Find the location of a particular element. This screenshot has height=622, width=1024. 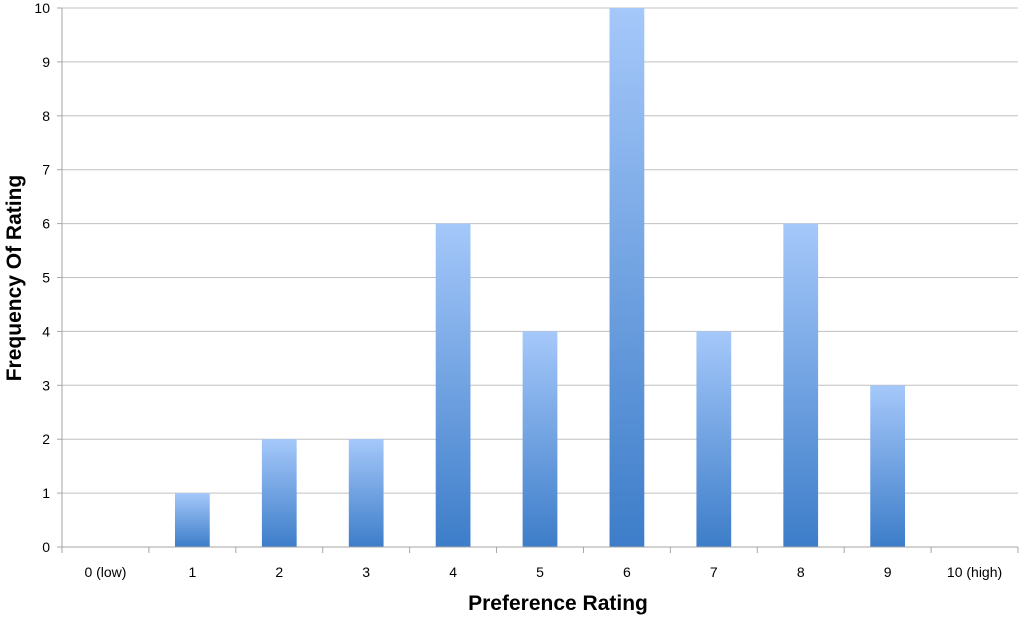

y-tick-label: 3 is located at coordinates (46, 385).